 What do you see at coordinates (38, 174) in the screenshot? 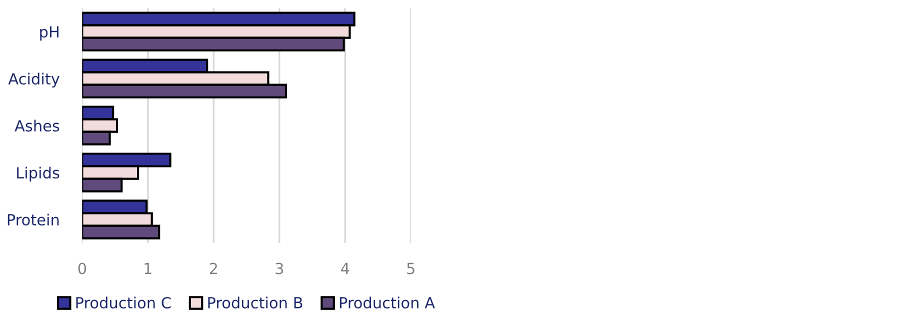
I see `y-tick-label: Lipids` at bounding box center [38, 174].